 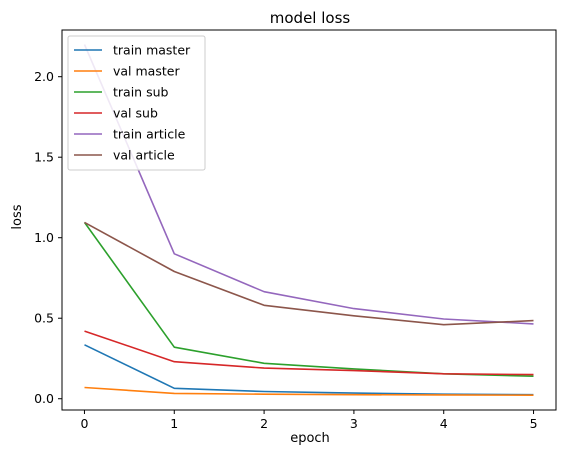 I want to click on y-axis-ticks: 0.0 0.5 1.0 1.5 2.0, so click(x=48, y=237).